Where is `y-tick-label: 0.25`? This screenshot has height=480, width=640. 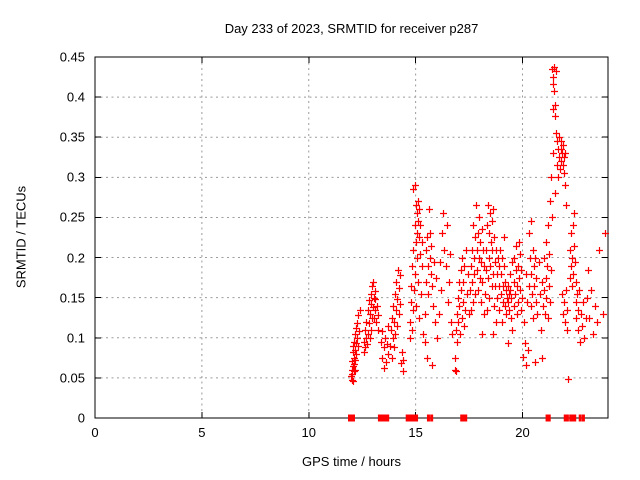 y-tick-label: 0.25 is located at coordinates (72, 217).